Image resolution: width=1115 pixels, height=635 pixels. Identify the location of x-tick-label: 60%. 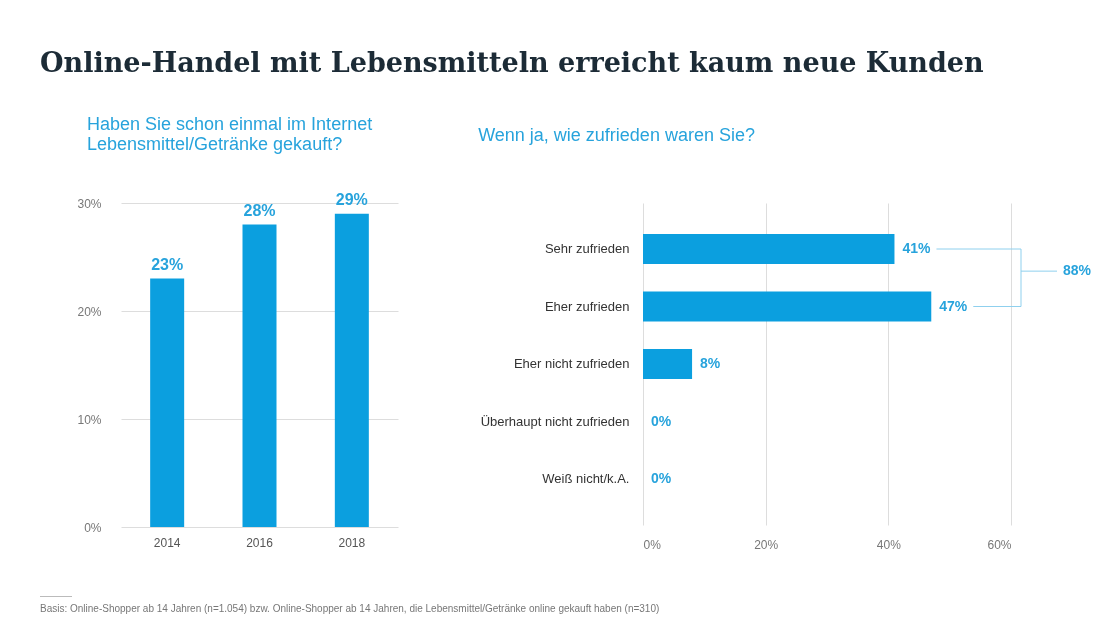
(999, 544).